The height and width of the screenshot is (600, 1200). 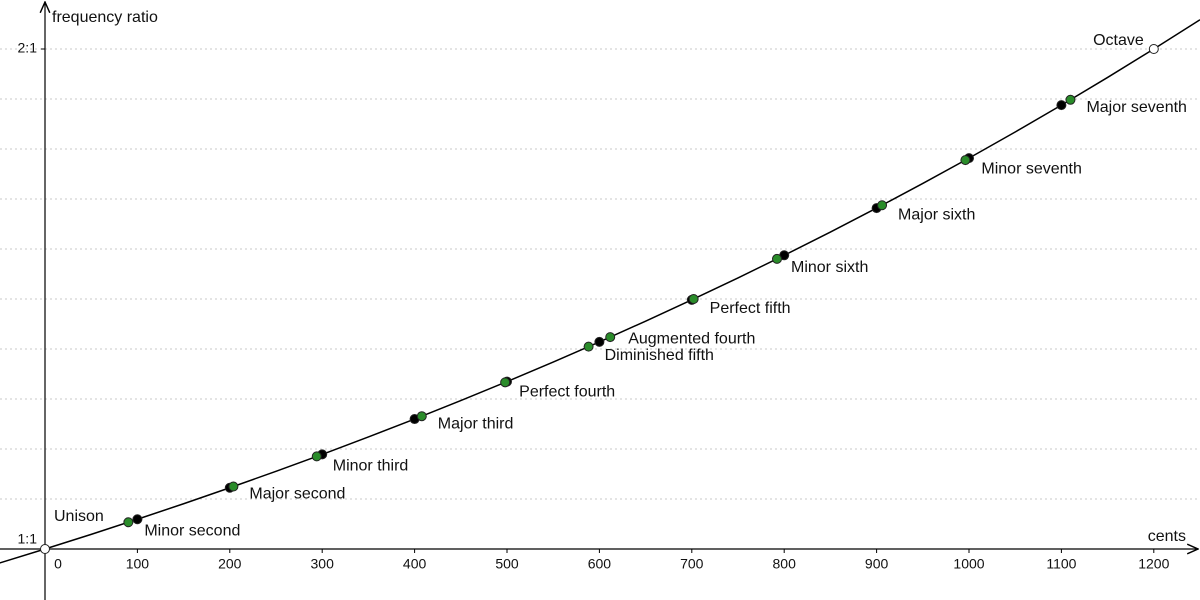 What do you see at coordinates (600, 564) in the screenshot?
I see `x-tick-label: 600` at bounding box center [600, 564].